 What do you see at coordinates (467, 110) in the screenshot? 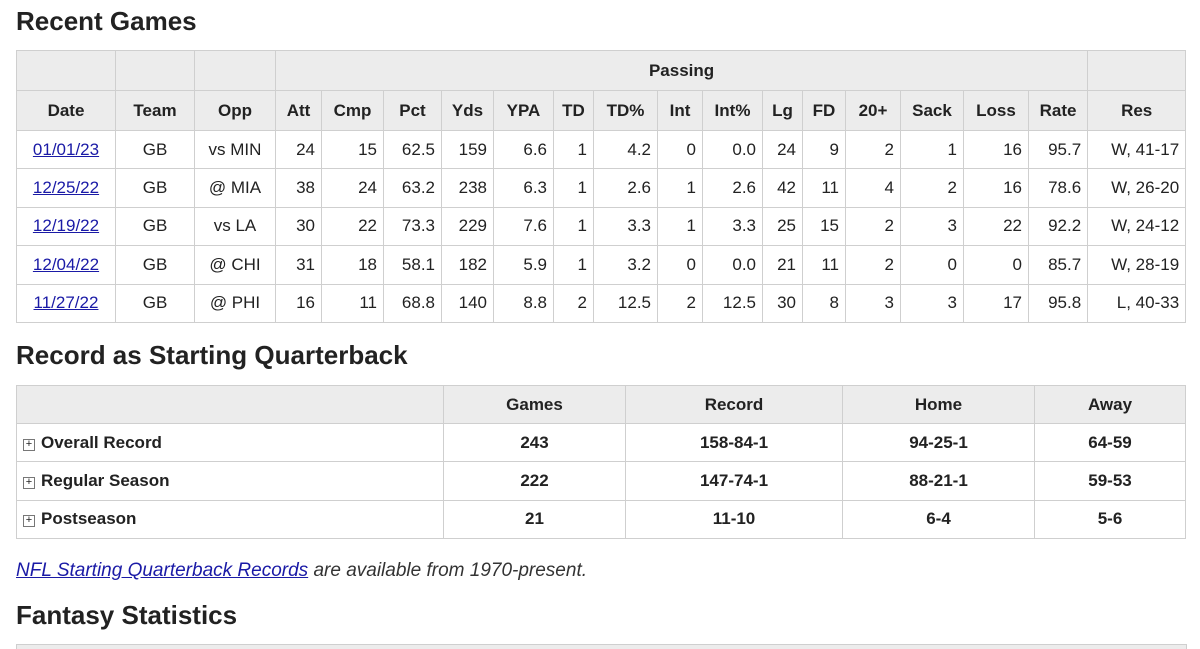
I see `column-header: Yds` at bounding box center [467, 110].